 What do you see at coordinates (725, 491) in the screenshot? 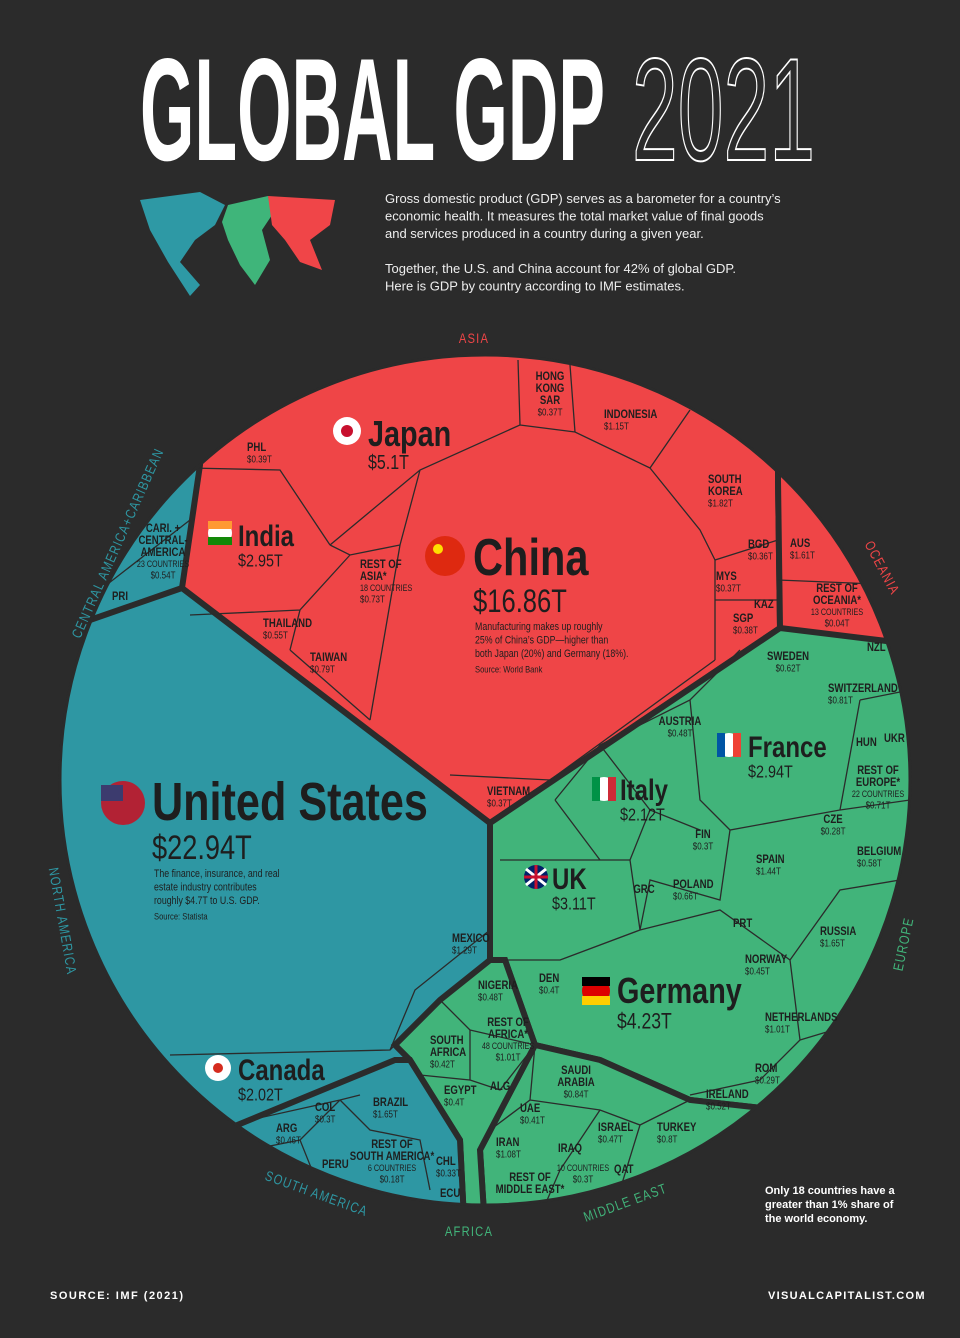
I see `country-name: KOREA` at bounding box center [725, 491].